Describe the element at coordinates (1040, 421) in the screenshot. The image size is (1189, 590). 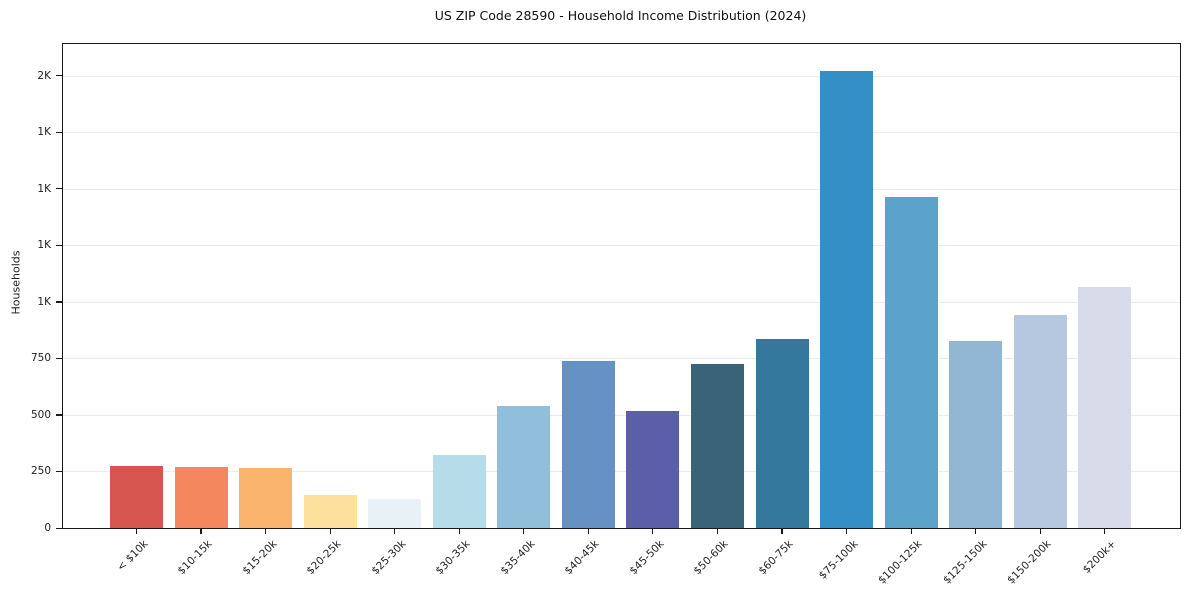
I see `bar-150-200k` at that location.